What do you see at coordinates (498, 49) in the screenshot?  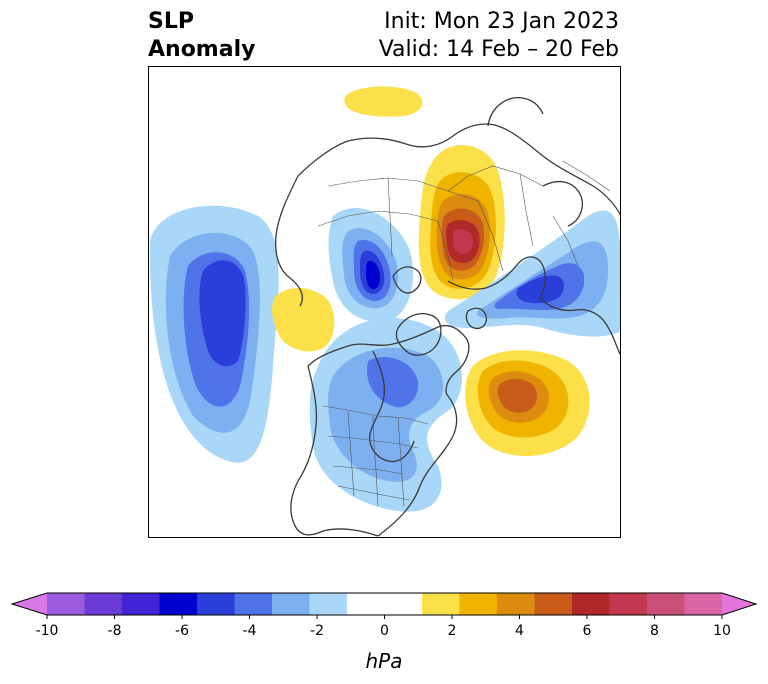 I see `valid-range: Valid: 14 Feb – 20 Feb` at bounding box center [498, 49].